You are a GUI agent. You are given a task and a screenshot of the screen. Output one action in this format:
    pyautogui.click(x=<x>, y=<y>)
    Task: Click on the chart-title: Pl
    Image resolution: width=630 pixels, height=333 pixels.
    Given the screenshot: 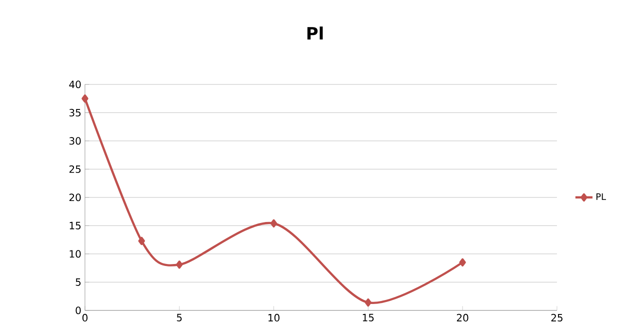 What is the action you would take?
    pyautogui.click(x=315, y=33)
    